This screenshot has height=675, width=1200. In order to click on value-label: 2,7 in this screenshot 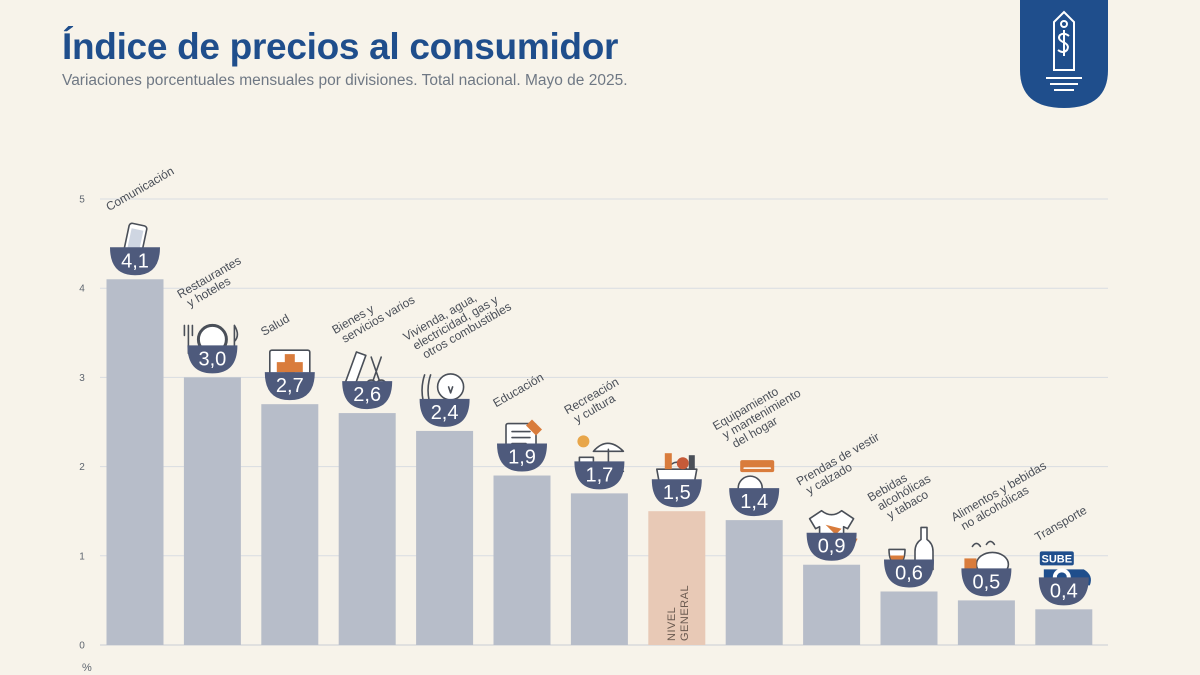, I will do `click(290, 386)`.